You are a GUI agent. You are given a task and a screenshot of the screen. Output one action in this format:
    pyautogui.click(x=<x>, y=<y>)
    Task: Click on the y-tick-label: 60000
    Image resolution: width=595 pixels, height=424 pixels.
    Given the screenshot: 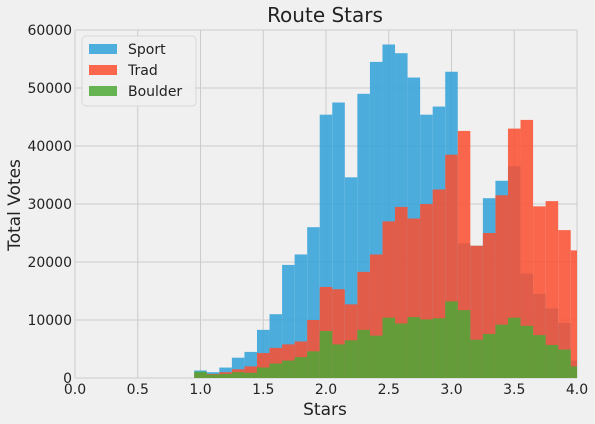 What is the action you would take?
    pyautogui.click(x=49, y=31)
    